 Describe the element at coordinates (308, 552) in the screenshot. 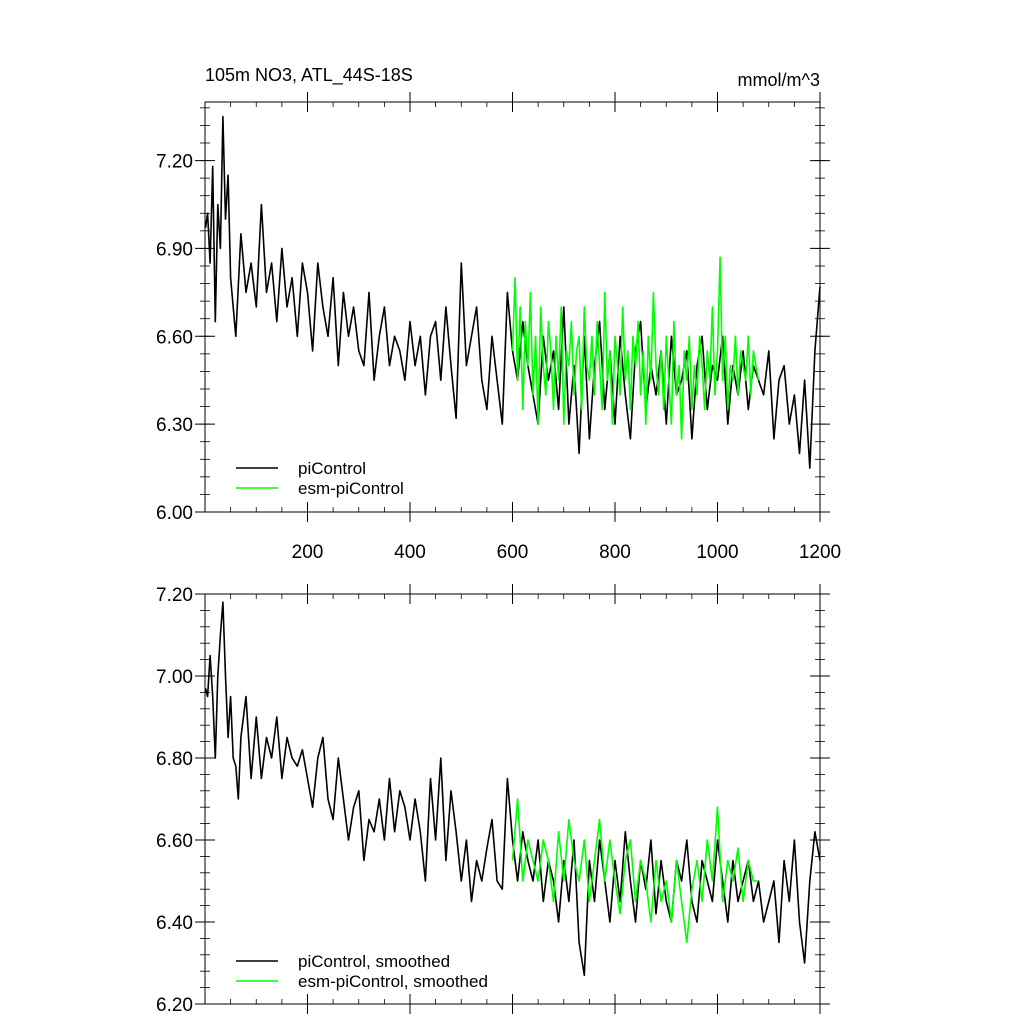

I see `x-tick-label: 200` at that location.